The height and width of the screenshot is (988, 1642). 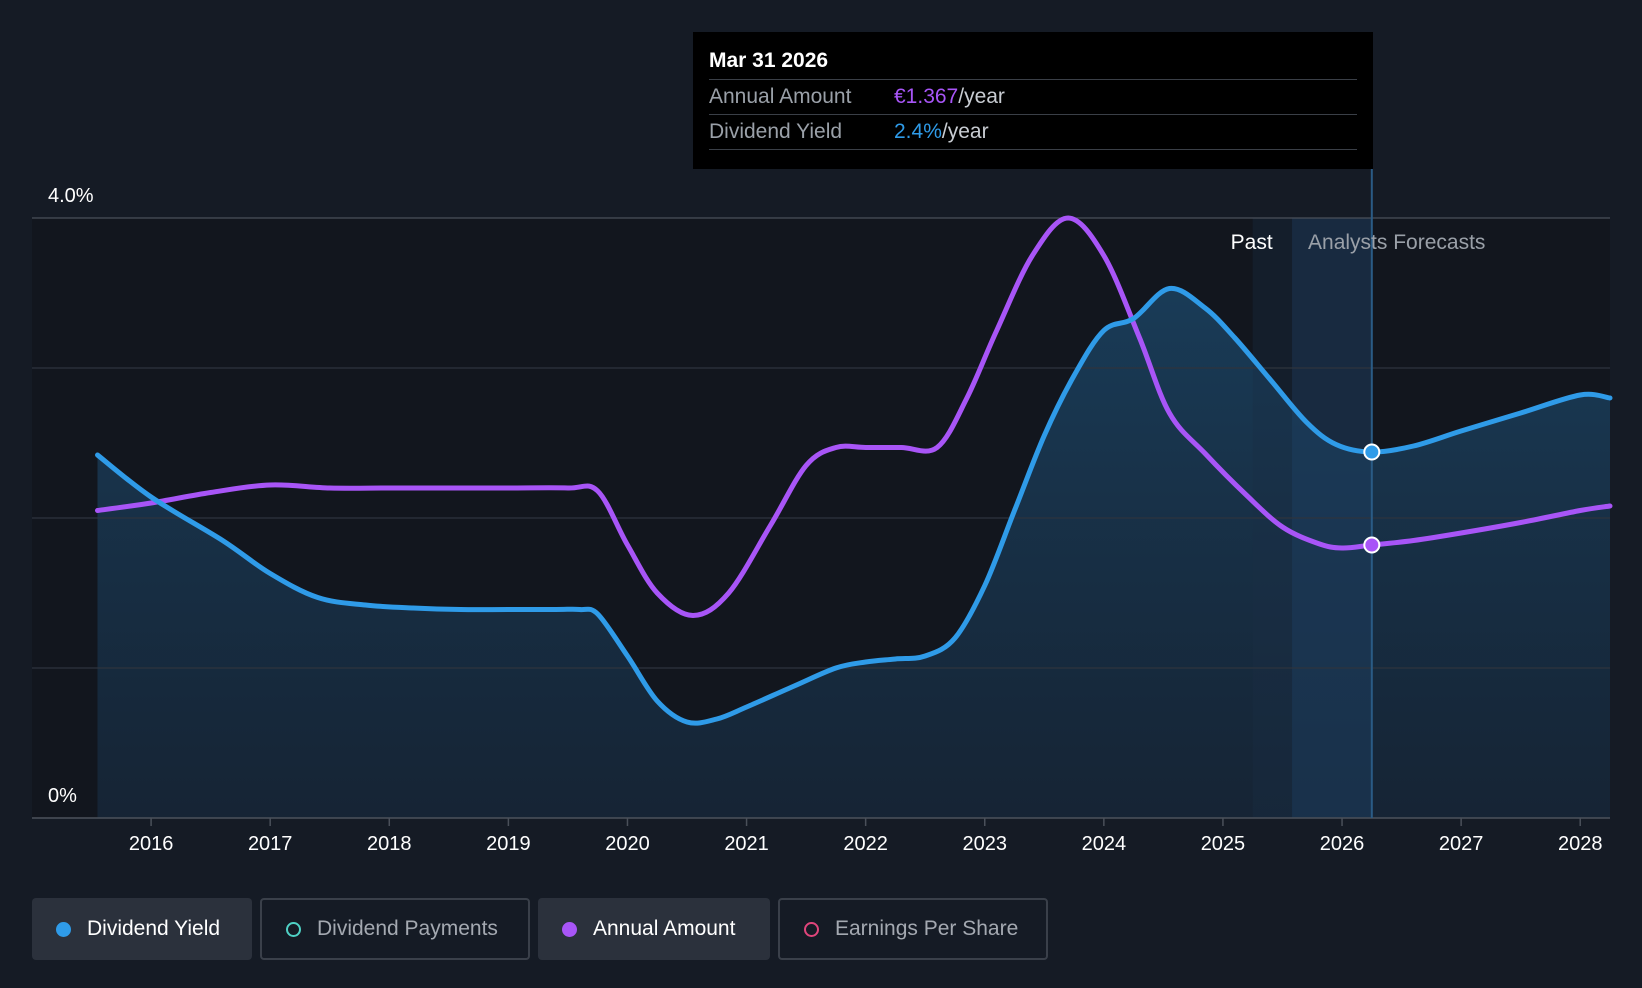 What do you see at coordinates (1104, 844) in the screenshot?
I see `x-tick-label: 2024` at bounding box center [1104, 844].